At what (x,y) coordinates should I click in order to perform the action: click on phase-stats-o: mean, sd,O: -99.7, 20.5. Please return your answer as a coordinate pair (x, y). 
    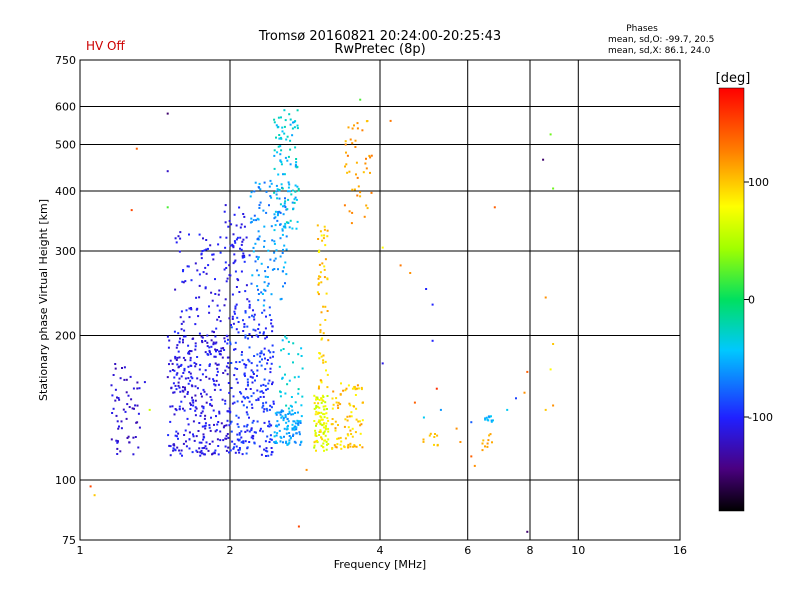
    Looking at the image, I should click on (661, 40).